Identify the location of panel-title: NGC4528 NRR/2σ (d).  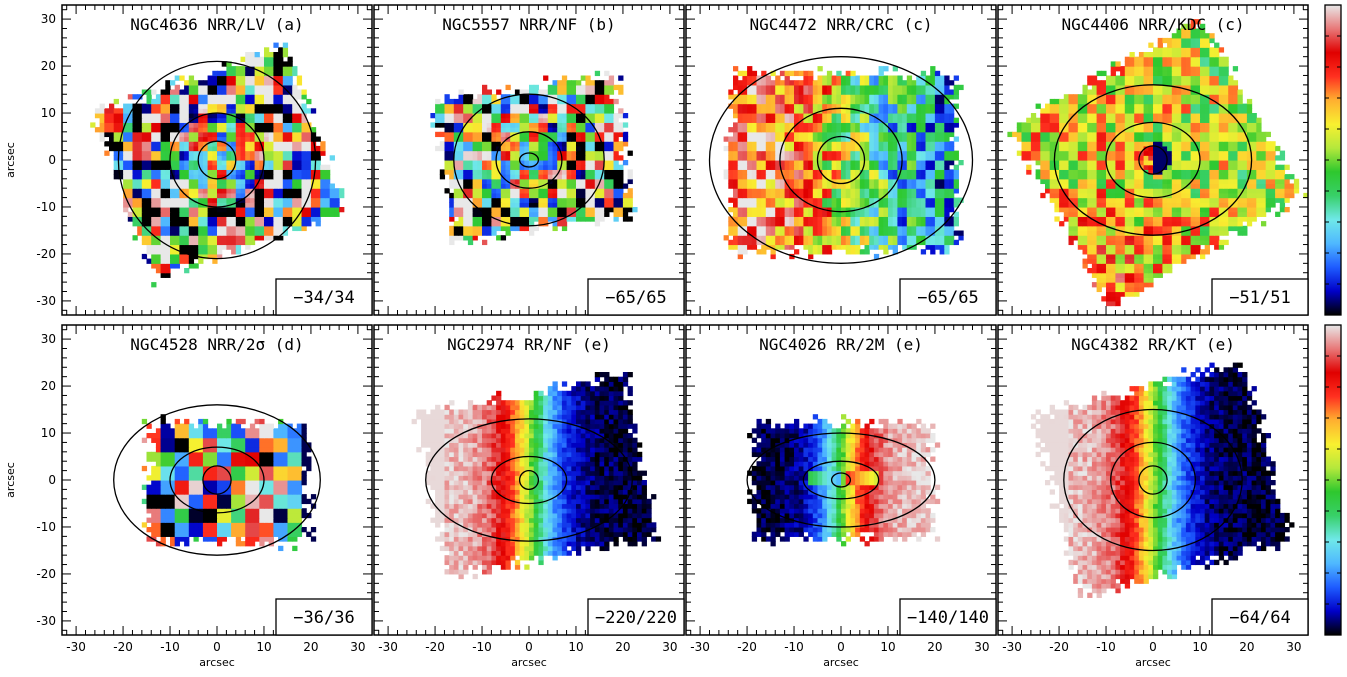
(216, 344).